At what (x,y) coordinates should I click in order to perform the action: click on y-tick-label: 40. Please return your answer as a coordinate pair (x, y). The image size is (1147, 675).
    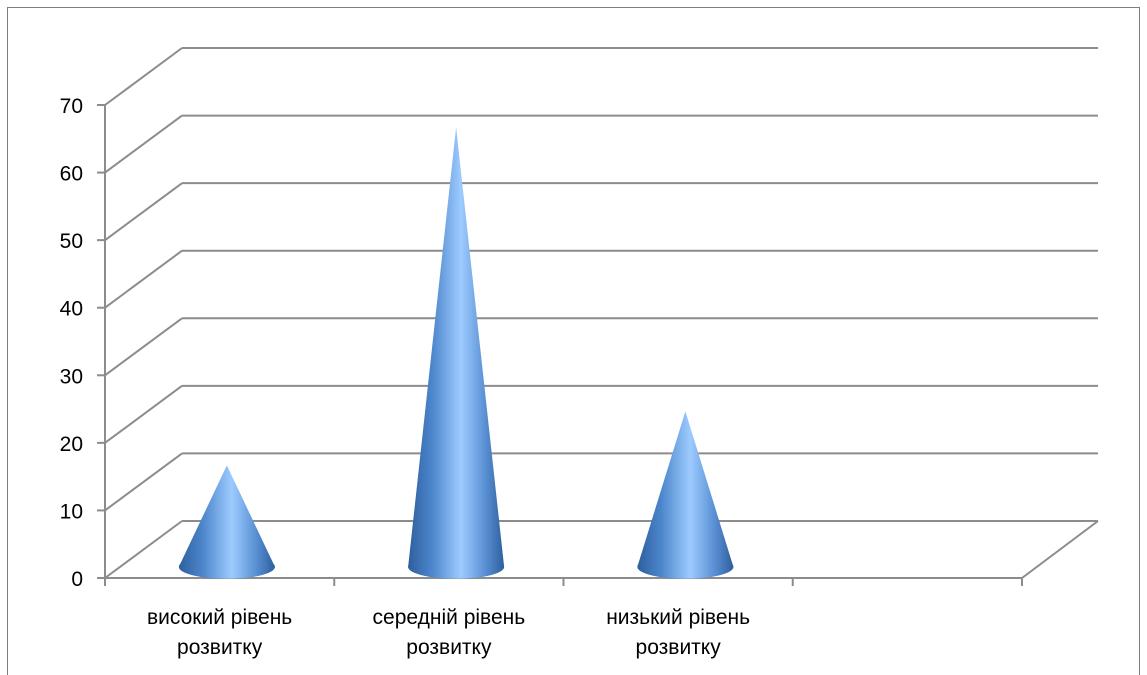
    Looking at the image, I should click on (71, 309).